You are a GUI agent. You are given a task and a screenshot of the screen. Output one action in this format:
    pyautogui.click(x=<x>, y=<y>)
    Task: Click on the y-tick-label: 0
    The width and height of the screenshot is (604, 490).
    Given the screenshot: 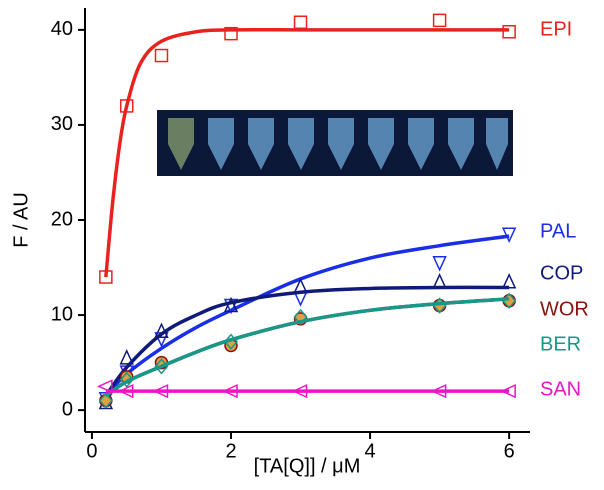 What is the action you would take?
    pyautogui.click(x=67, y=409)
    